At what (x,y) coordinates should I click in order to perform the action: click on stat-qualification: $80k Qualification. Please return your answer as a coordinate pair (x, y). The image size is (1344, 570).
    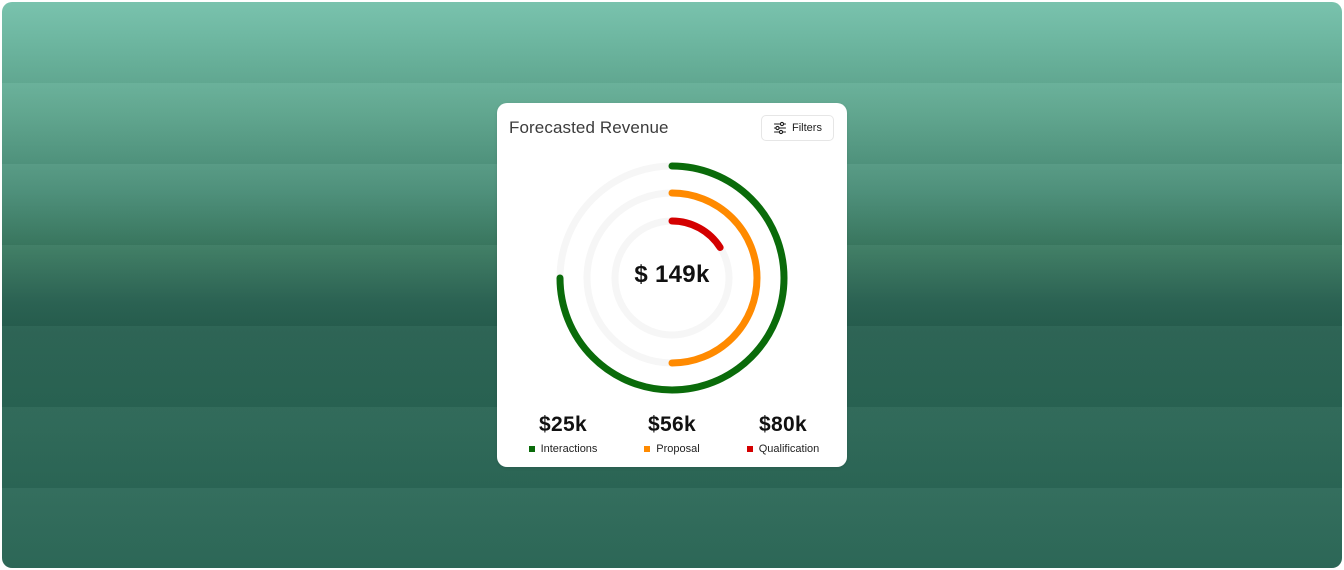
    Looking at the image, I should click on (783, 433).